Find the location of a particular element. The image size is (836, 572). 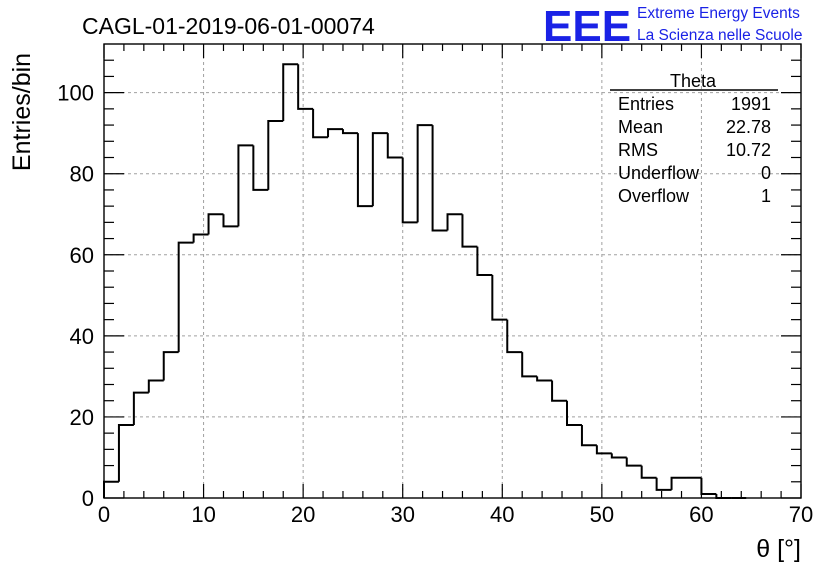

stats-label: Overflow is located at coordinates (654, 196).